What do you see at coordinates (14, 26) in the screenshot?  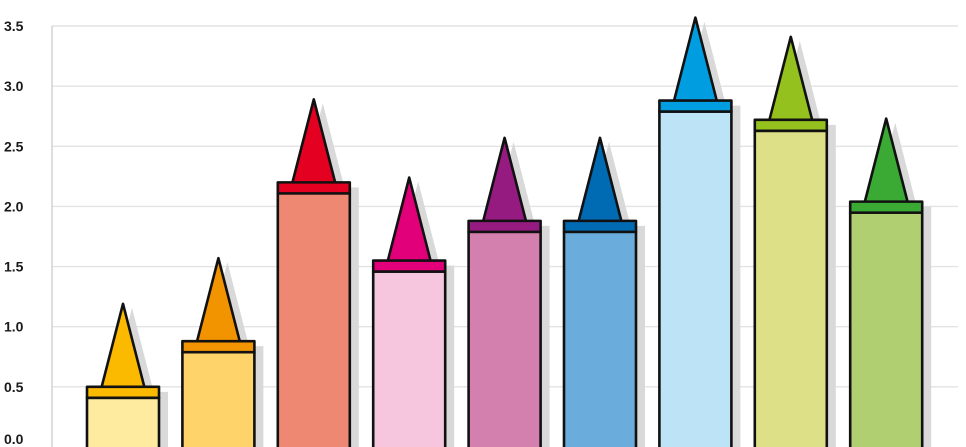 I see `y-tick-label: 3.5` at bounding box center [14, 26].